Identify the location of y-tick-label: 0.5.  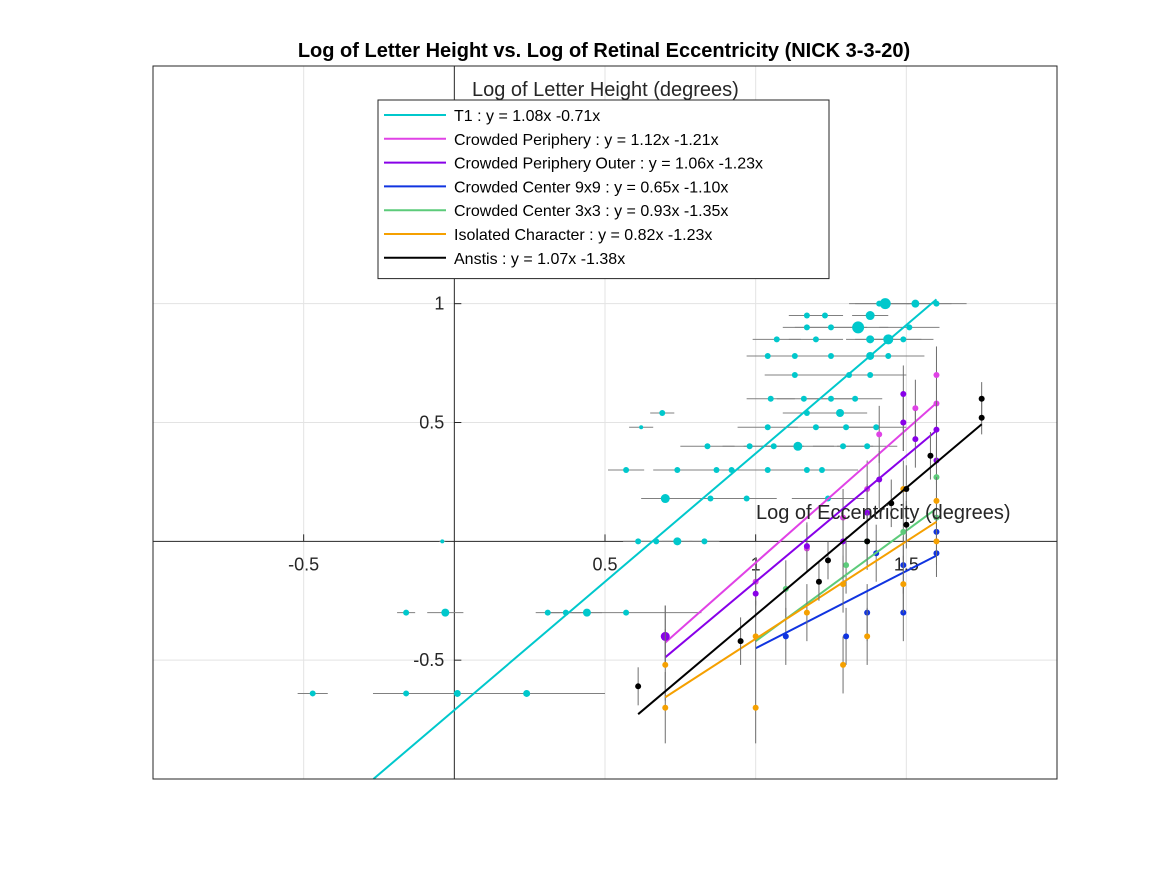
(431, 423).